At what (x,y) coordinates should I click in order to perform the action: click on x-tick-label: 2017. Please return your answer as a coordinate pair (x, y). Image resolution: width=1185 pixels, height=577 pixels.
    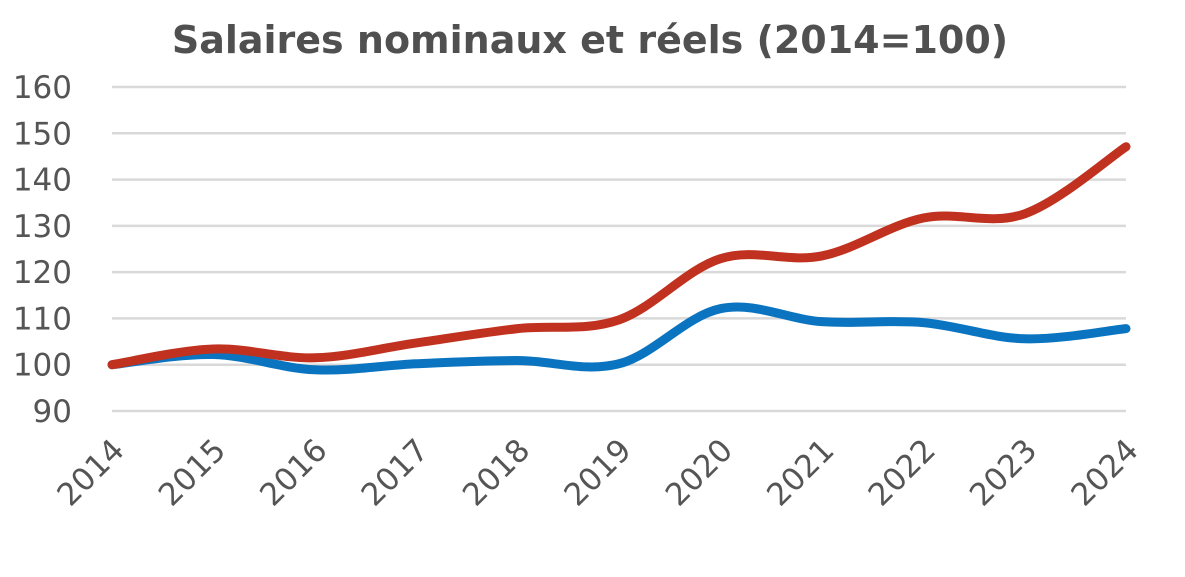
    Looking at the image, I should click on (395, 472).